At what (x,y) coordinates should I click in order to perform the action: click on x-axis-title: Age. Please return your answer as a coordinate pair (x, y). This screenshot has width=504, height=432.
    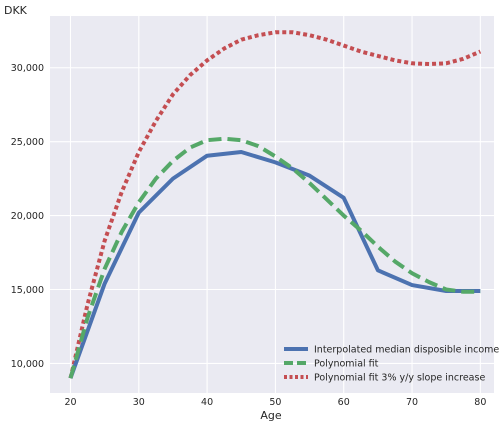
    Looking at the image, I should click on (271, 415).